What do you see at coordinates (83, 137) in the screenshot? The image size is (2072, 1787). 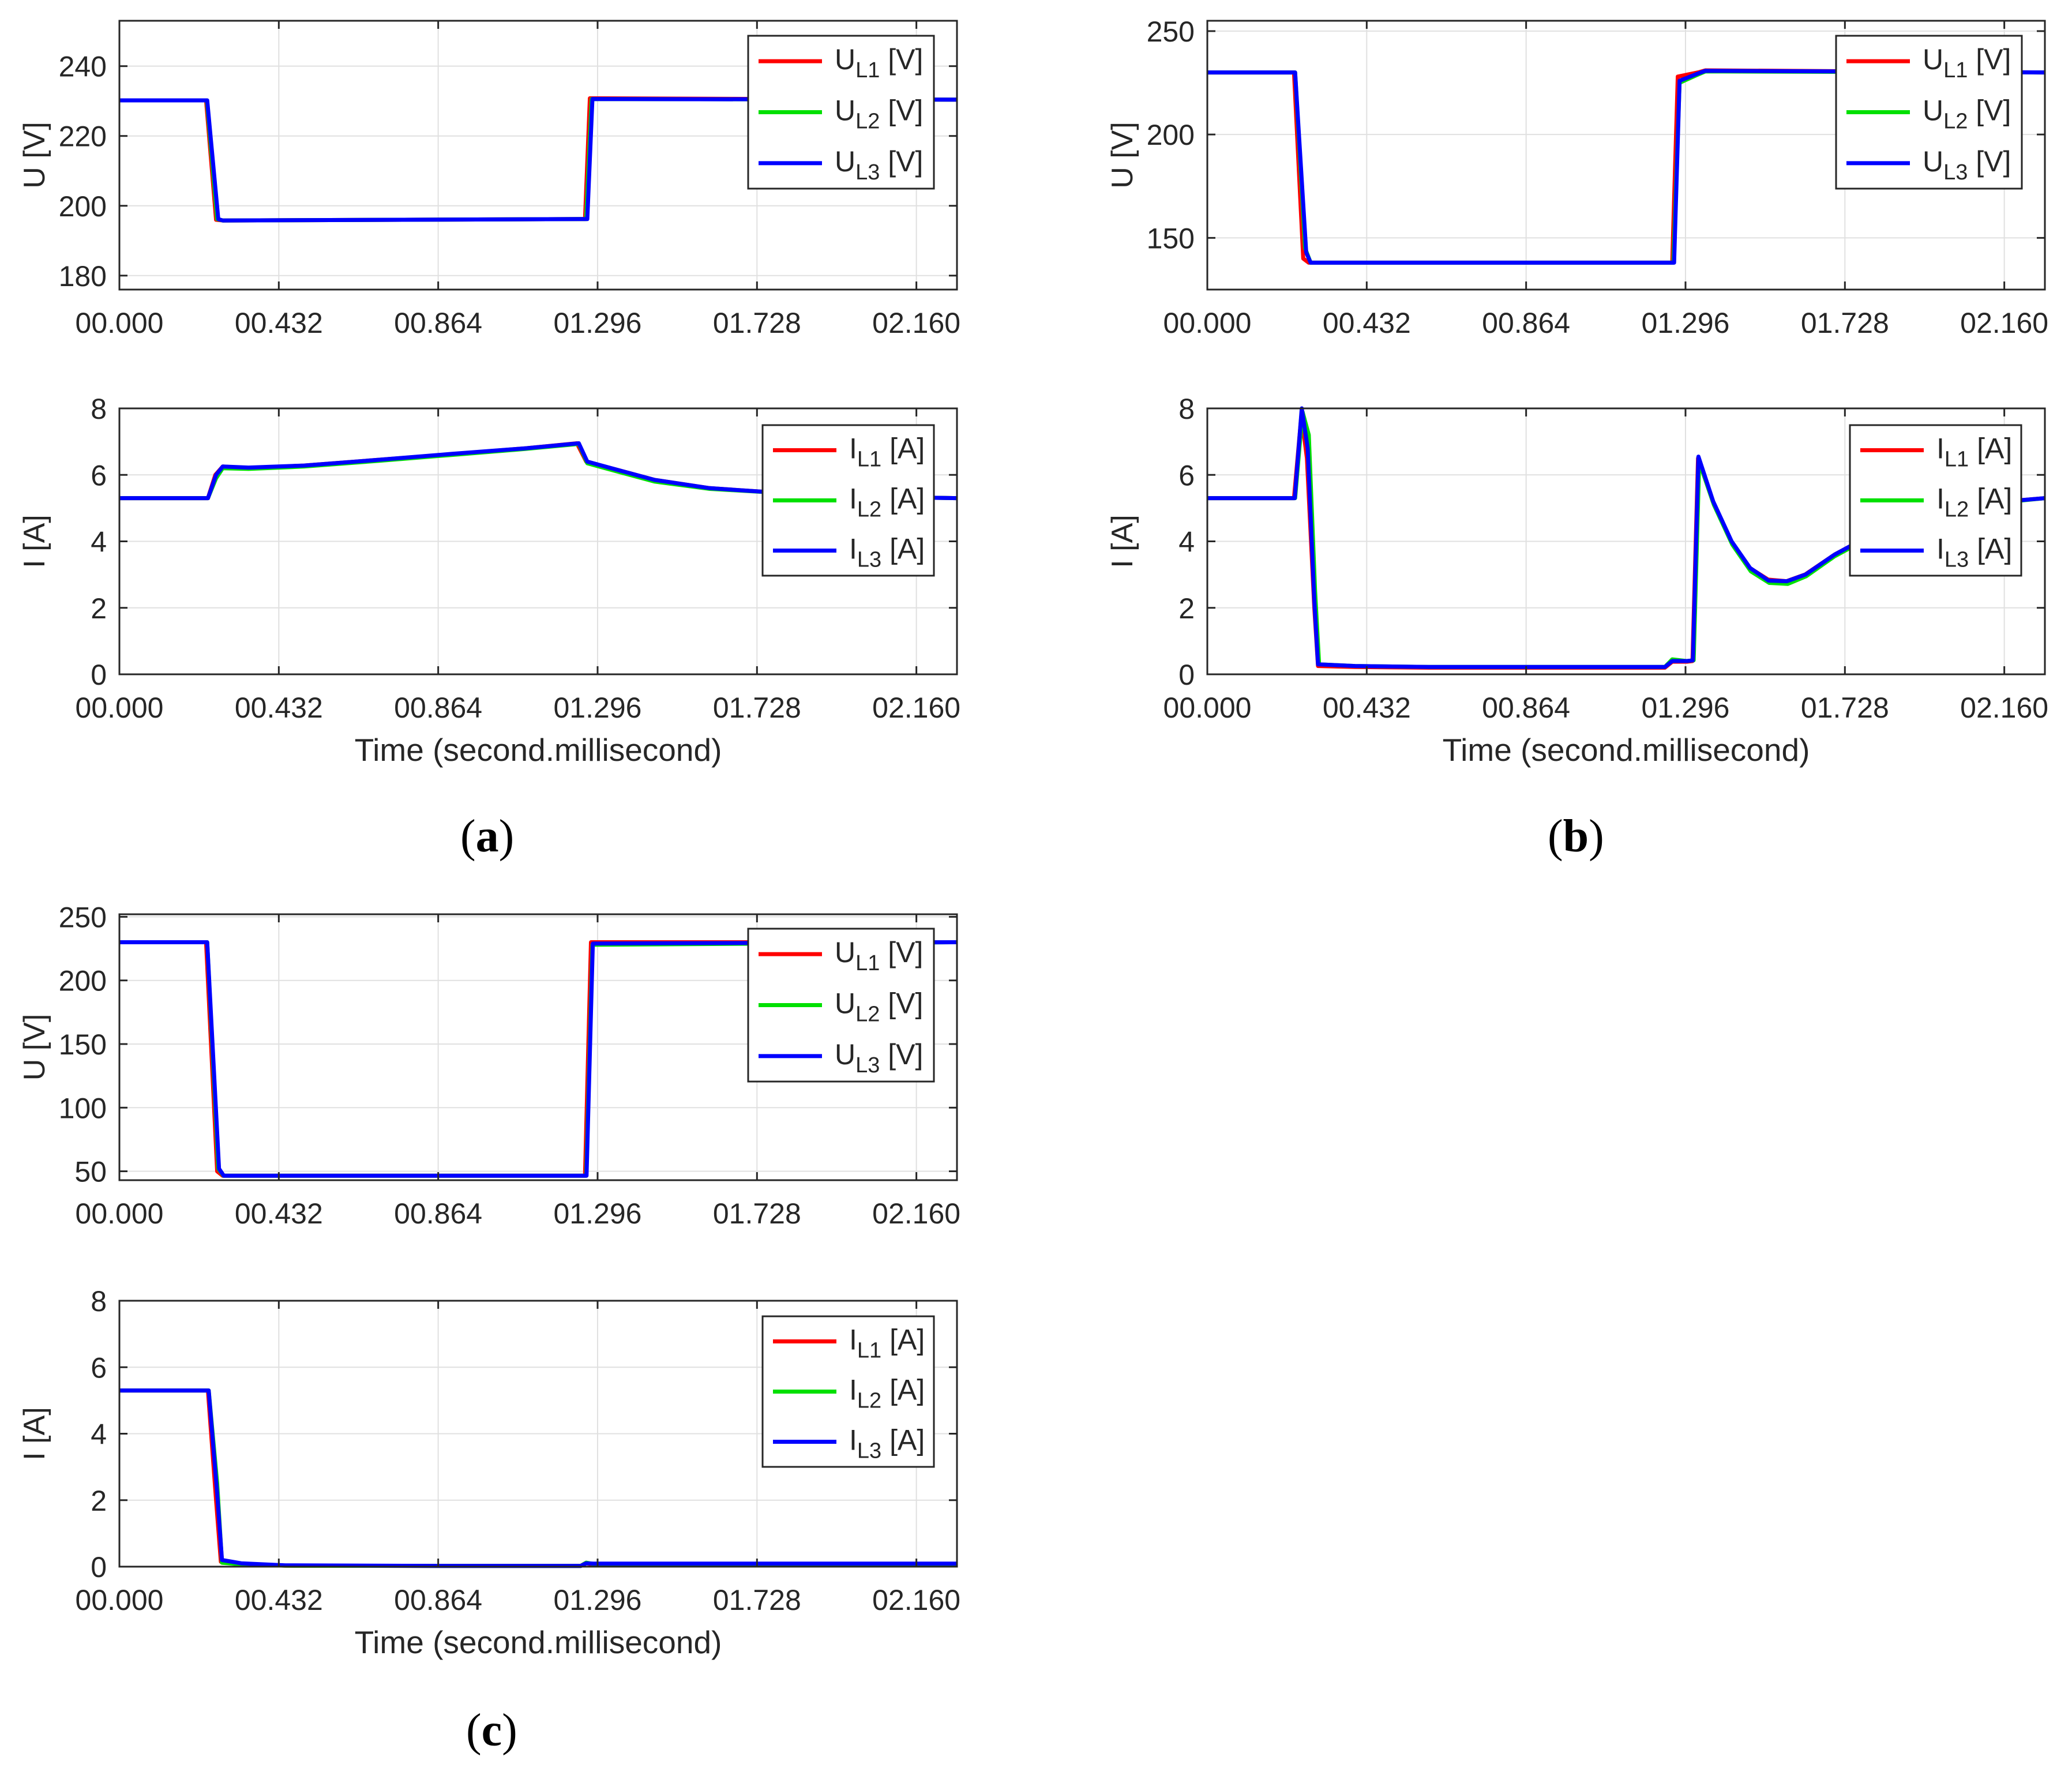 I see `y-tick-label: 220` at bounding box center [83, 137].